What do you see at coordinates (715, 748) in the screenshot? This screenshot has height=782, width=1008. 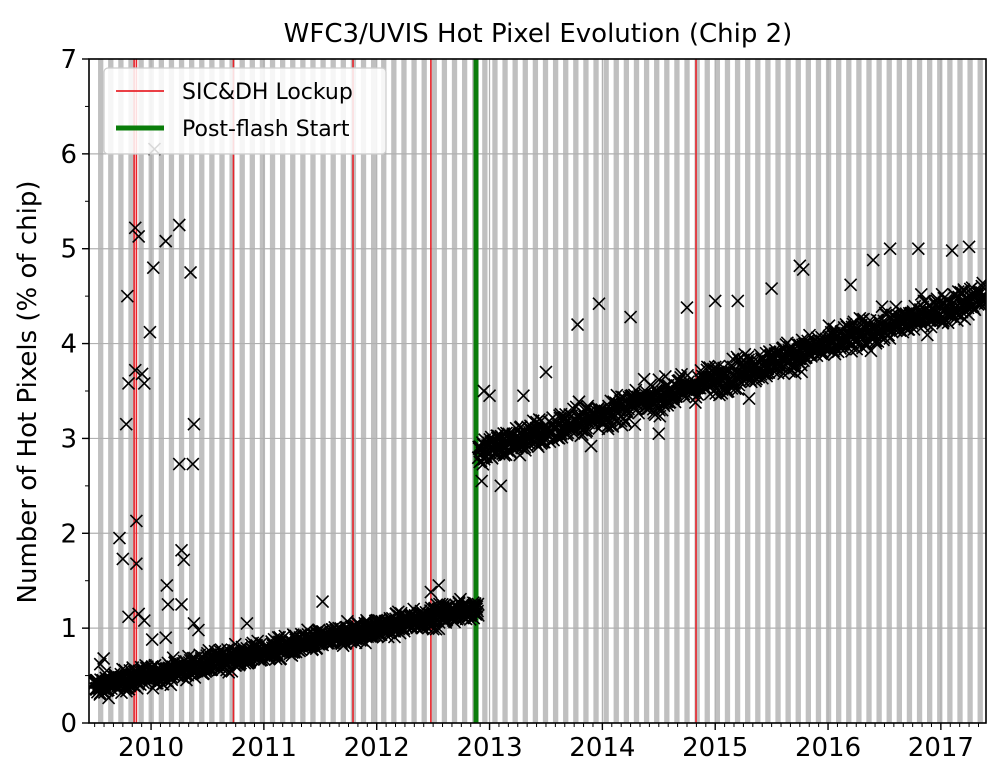 I see `x-tick-label: 2015` at bounding box center [715, 748].